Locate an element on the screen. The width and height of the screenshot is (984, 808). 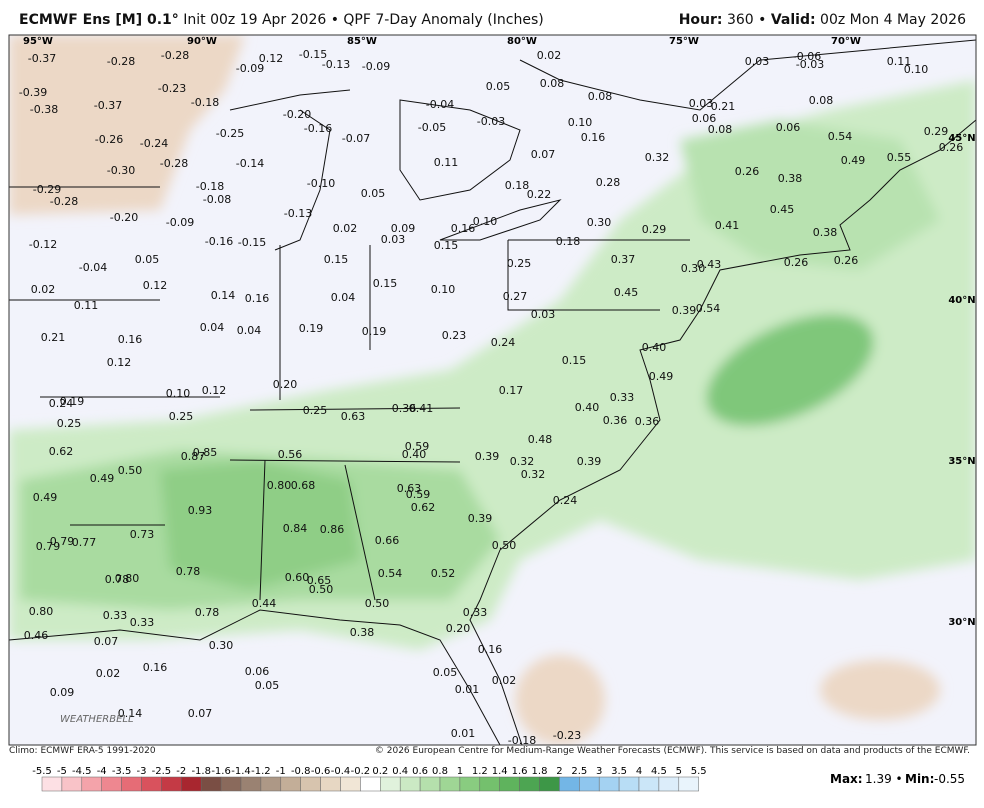
legend-label: 5.5 is located at coordinates (699, 771).